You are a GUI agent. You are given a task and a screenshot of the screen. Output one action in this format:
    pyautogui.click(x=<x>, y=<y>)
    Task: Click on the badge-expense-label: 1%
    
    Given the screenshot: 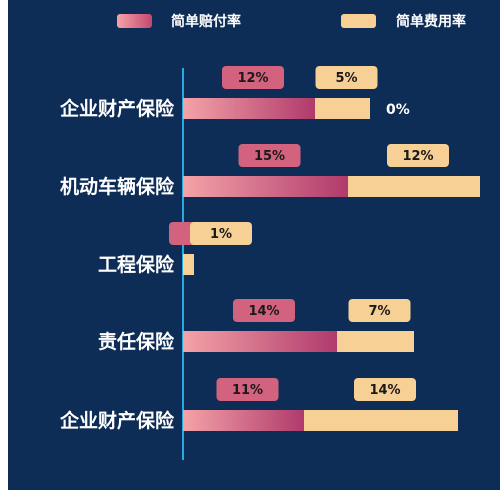 What is the action you would take?
    pyautogui.click(x=221, y=234)
    